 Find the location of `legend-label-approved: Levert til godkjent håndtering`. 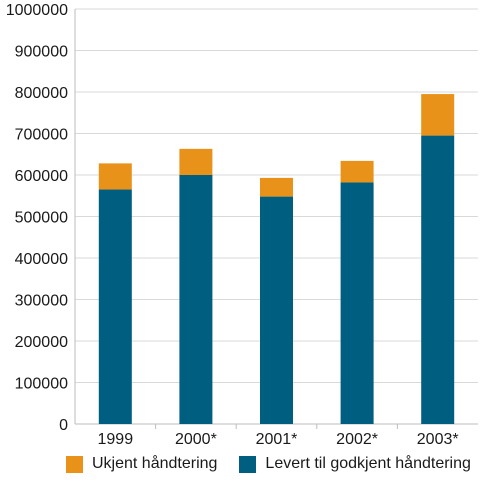

legend-label-approved: Levert til godkjent håndtering is located at coordinates (368, 463).